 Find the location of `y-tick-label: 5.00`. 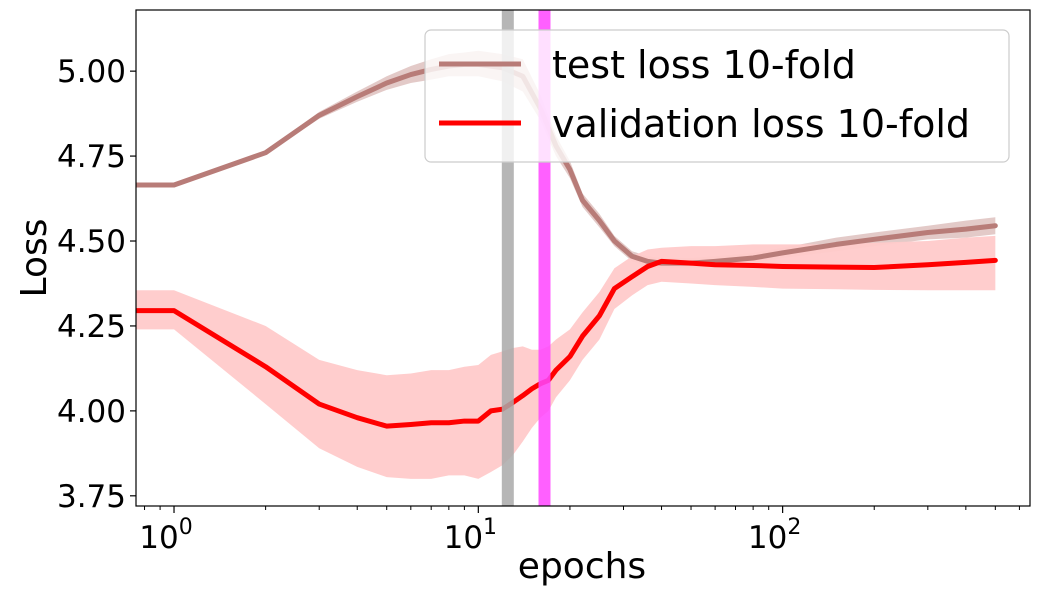

y-tick-label: 5.00 is located at coordinates (91, 72).